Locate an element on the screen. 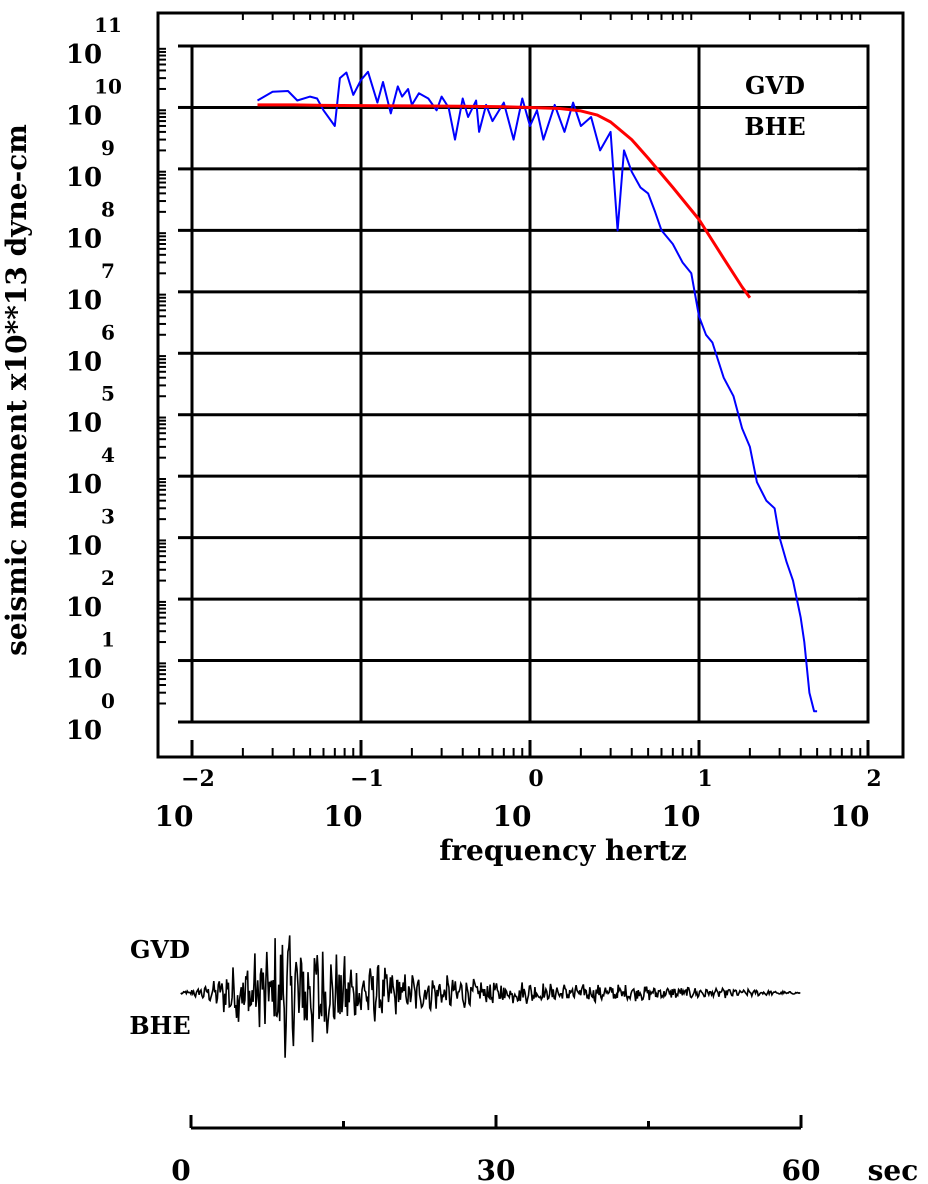 The width and height of the screenshot is (928, 1184). time-tick-label: 30 is located at coordinates (496, 1169).